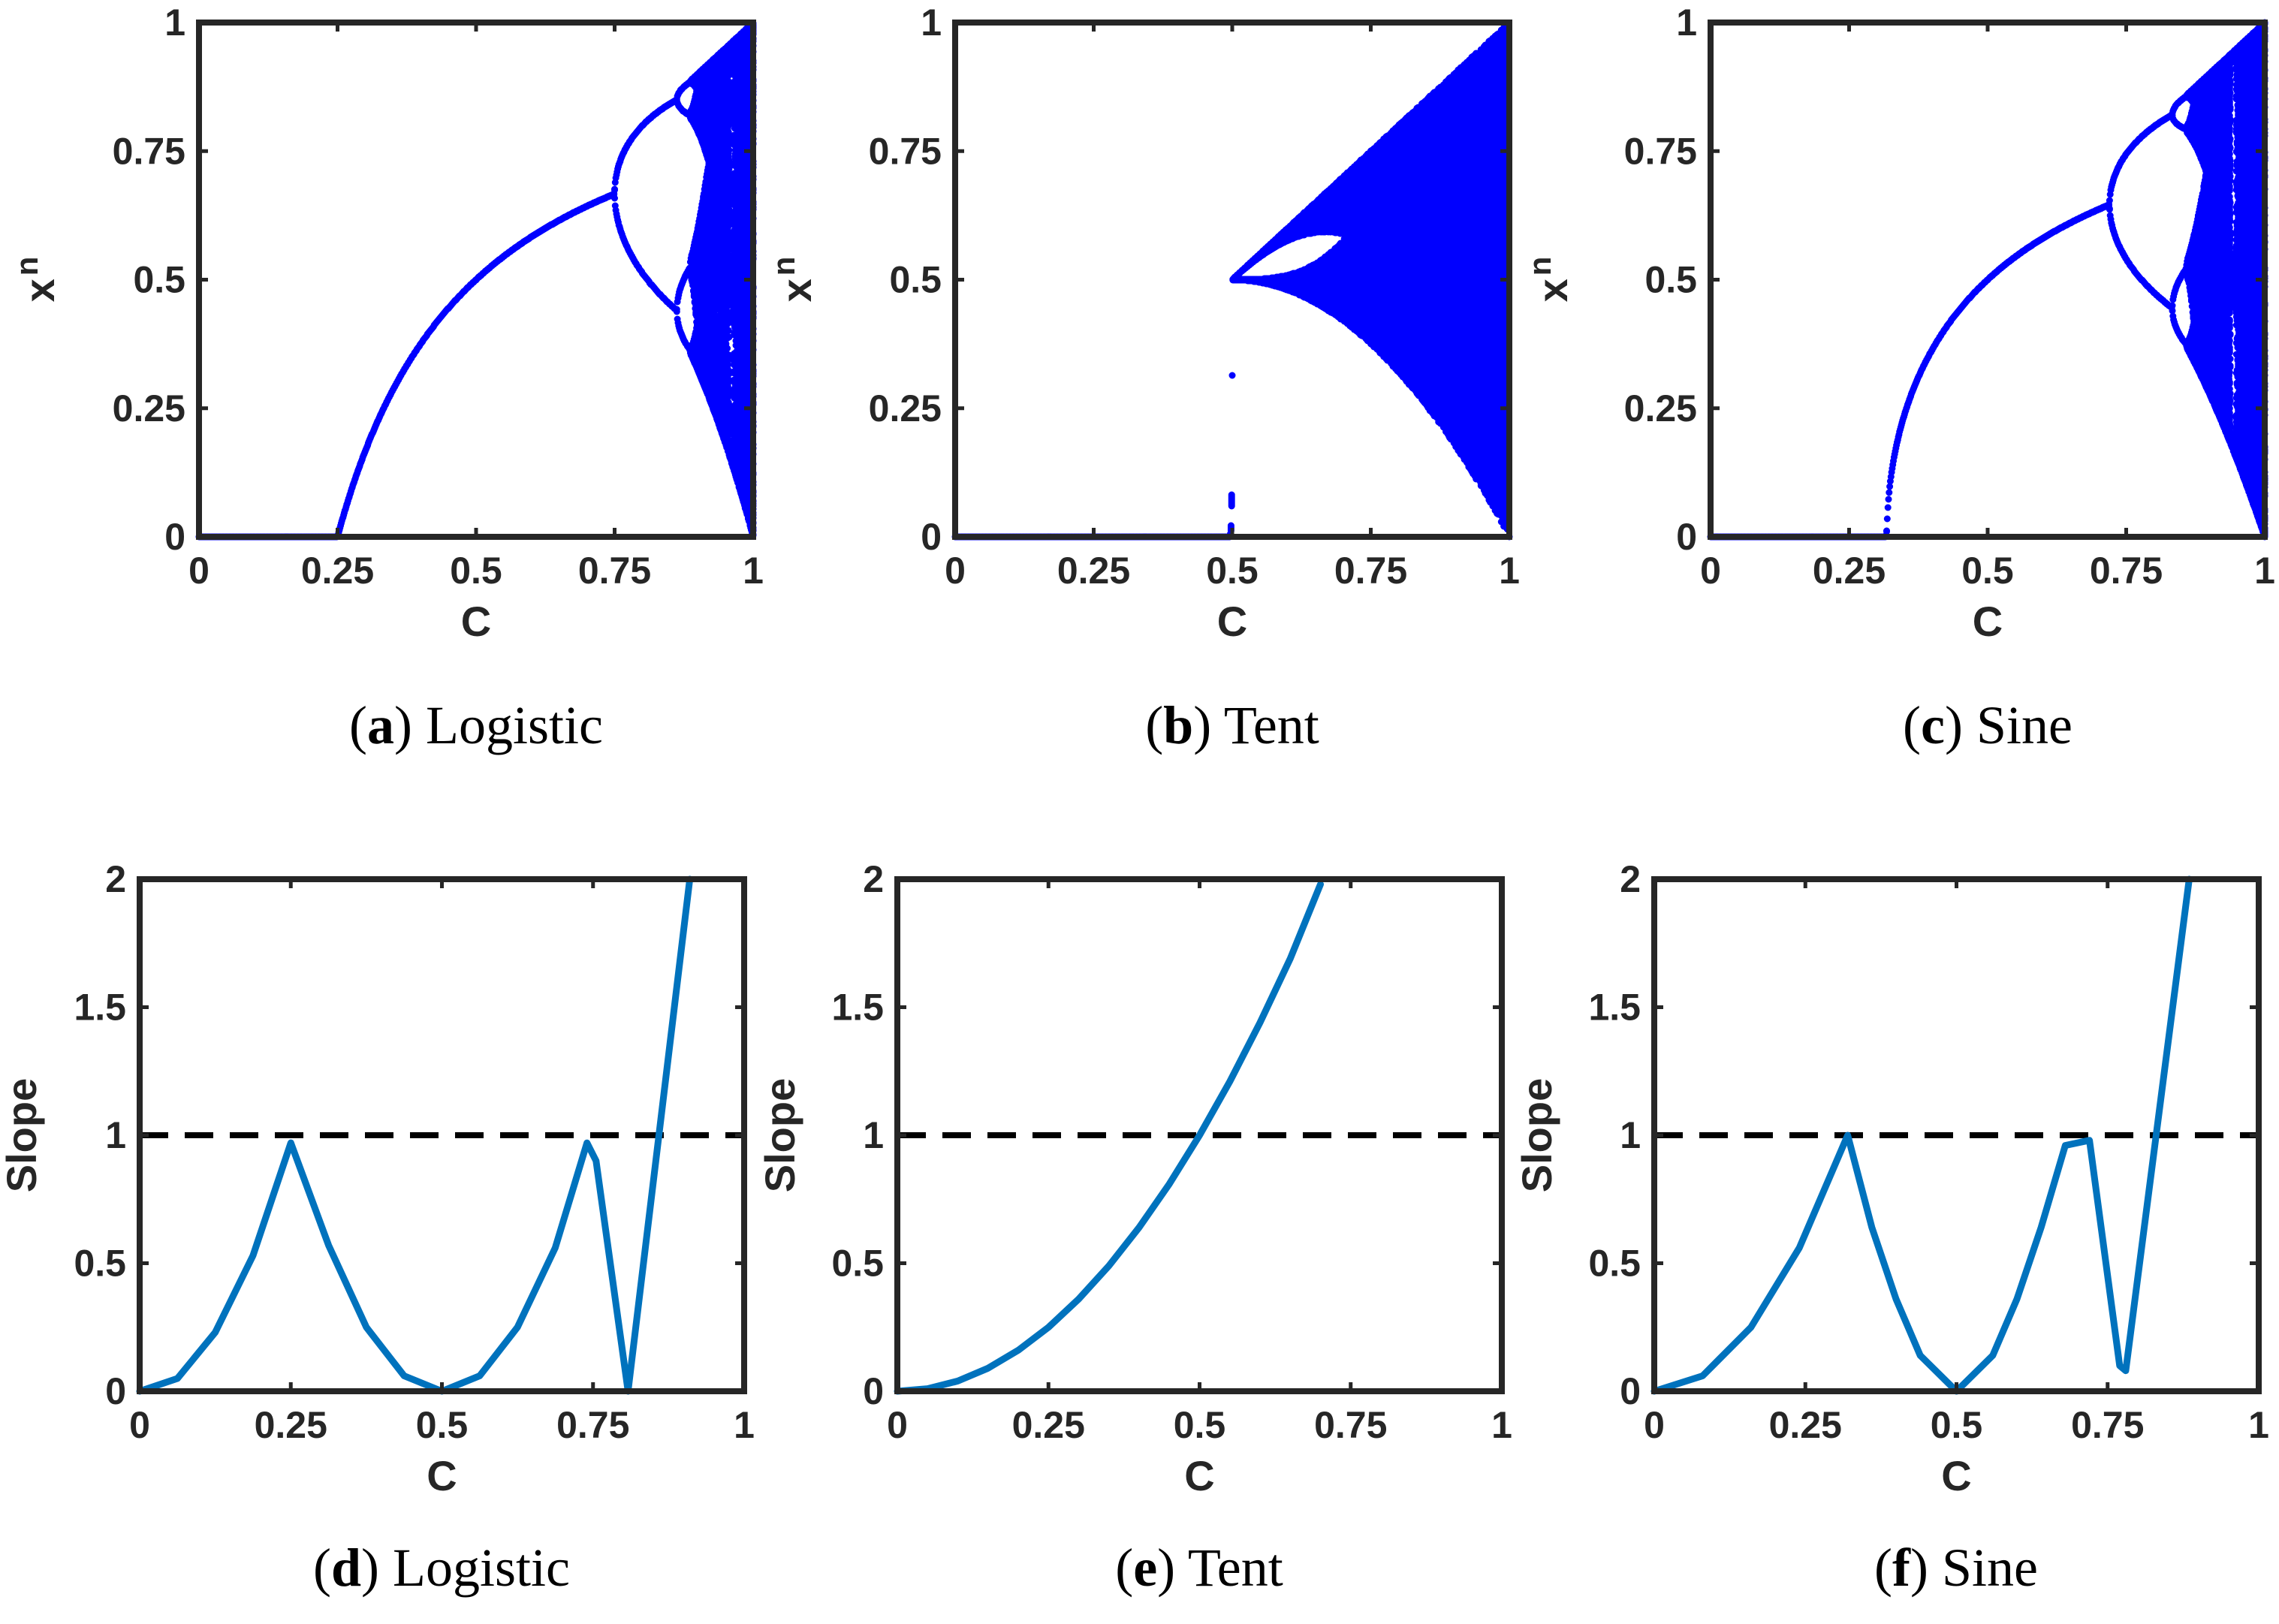 The height and width of the screenshot is (1624, 2279). I want to click on panel-caption: (d) Logistic, so click(441, 1568).